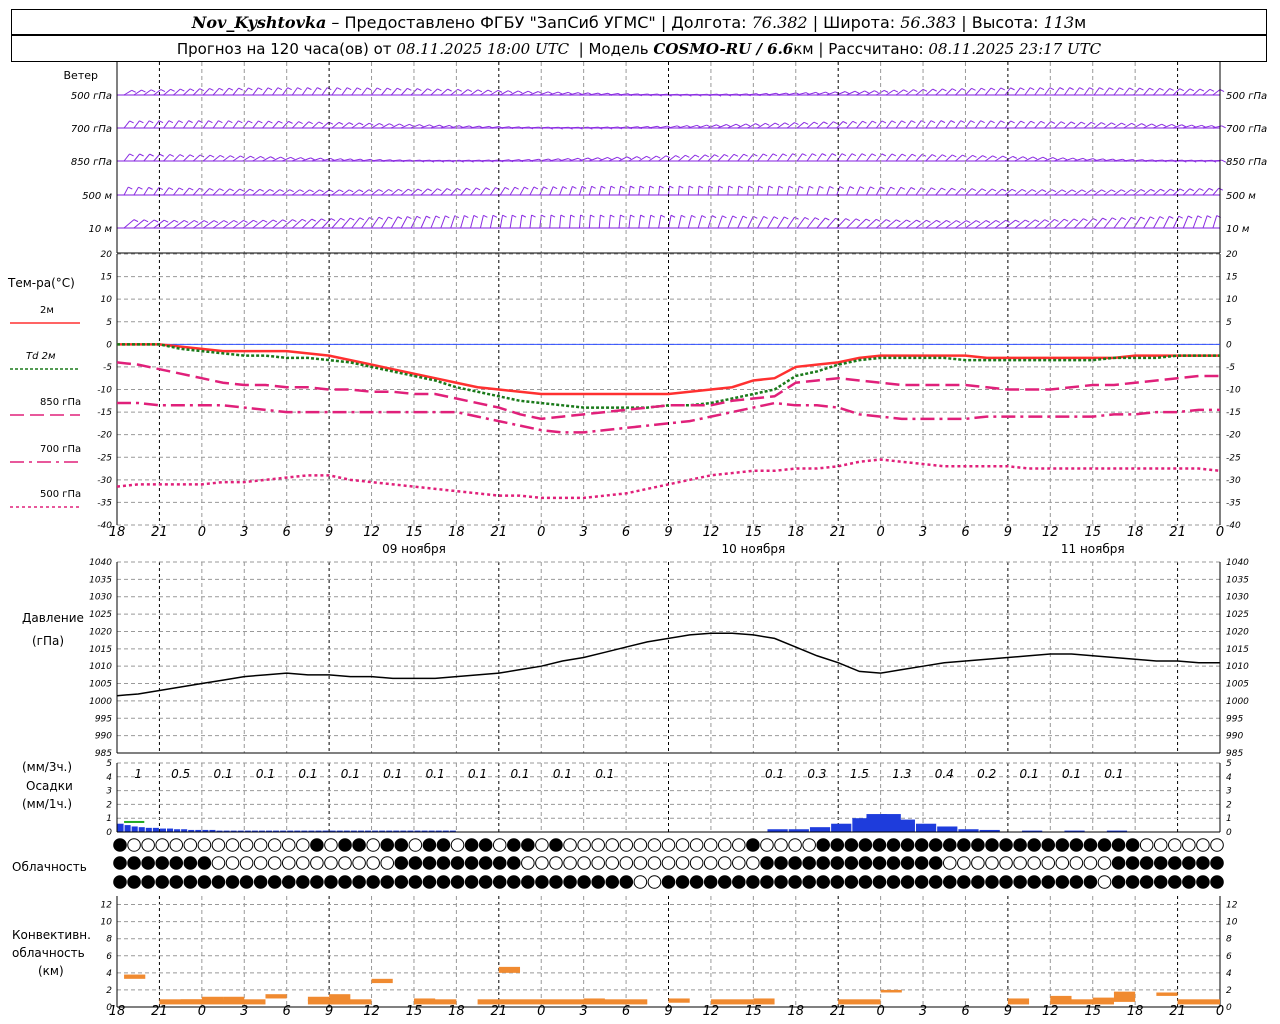 The image size is (1280, 1024). I want to click on wind-level-label-left: 10 м, so click(101, 229).